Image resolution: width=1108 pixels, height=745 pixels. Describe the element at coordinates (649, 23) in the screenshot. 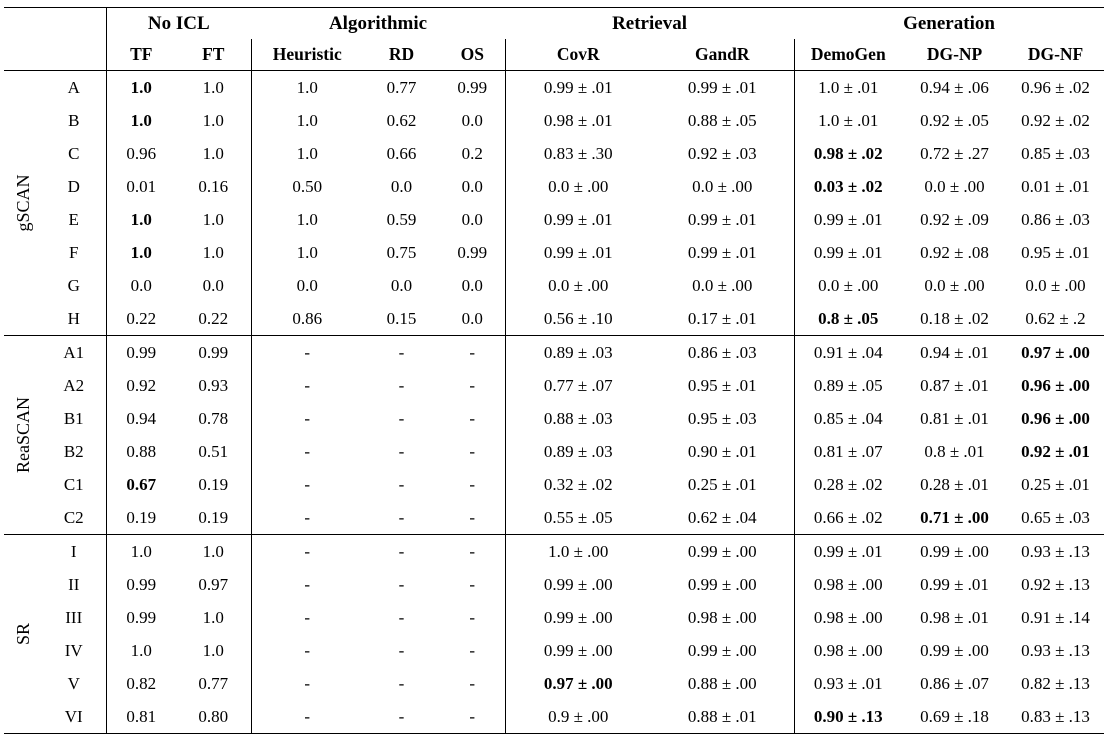

I see `column-group-header-retrieval: Retrieval` at that location.